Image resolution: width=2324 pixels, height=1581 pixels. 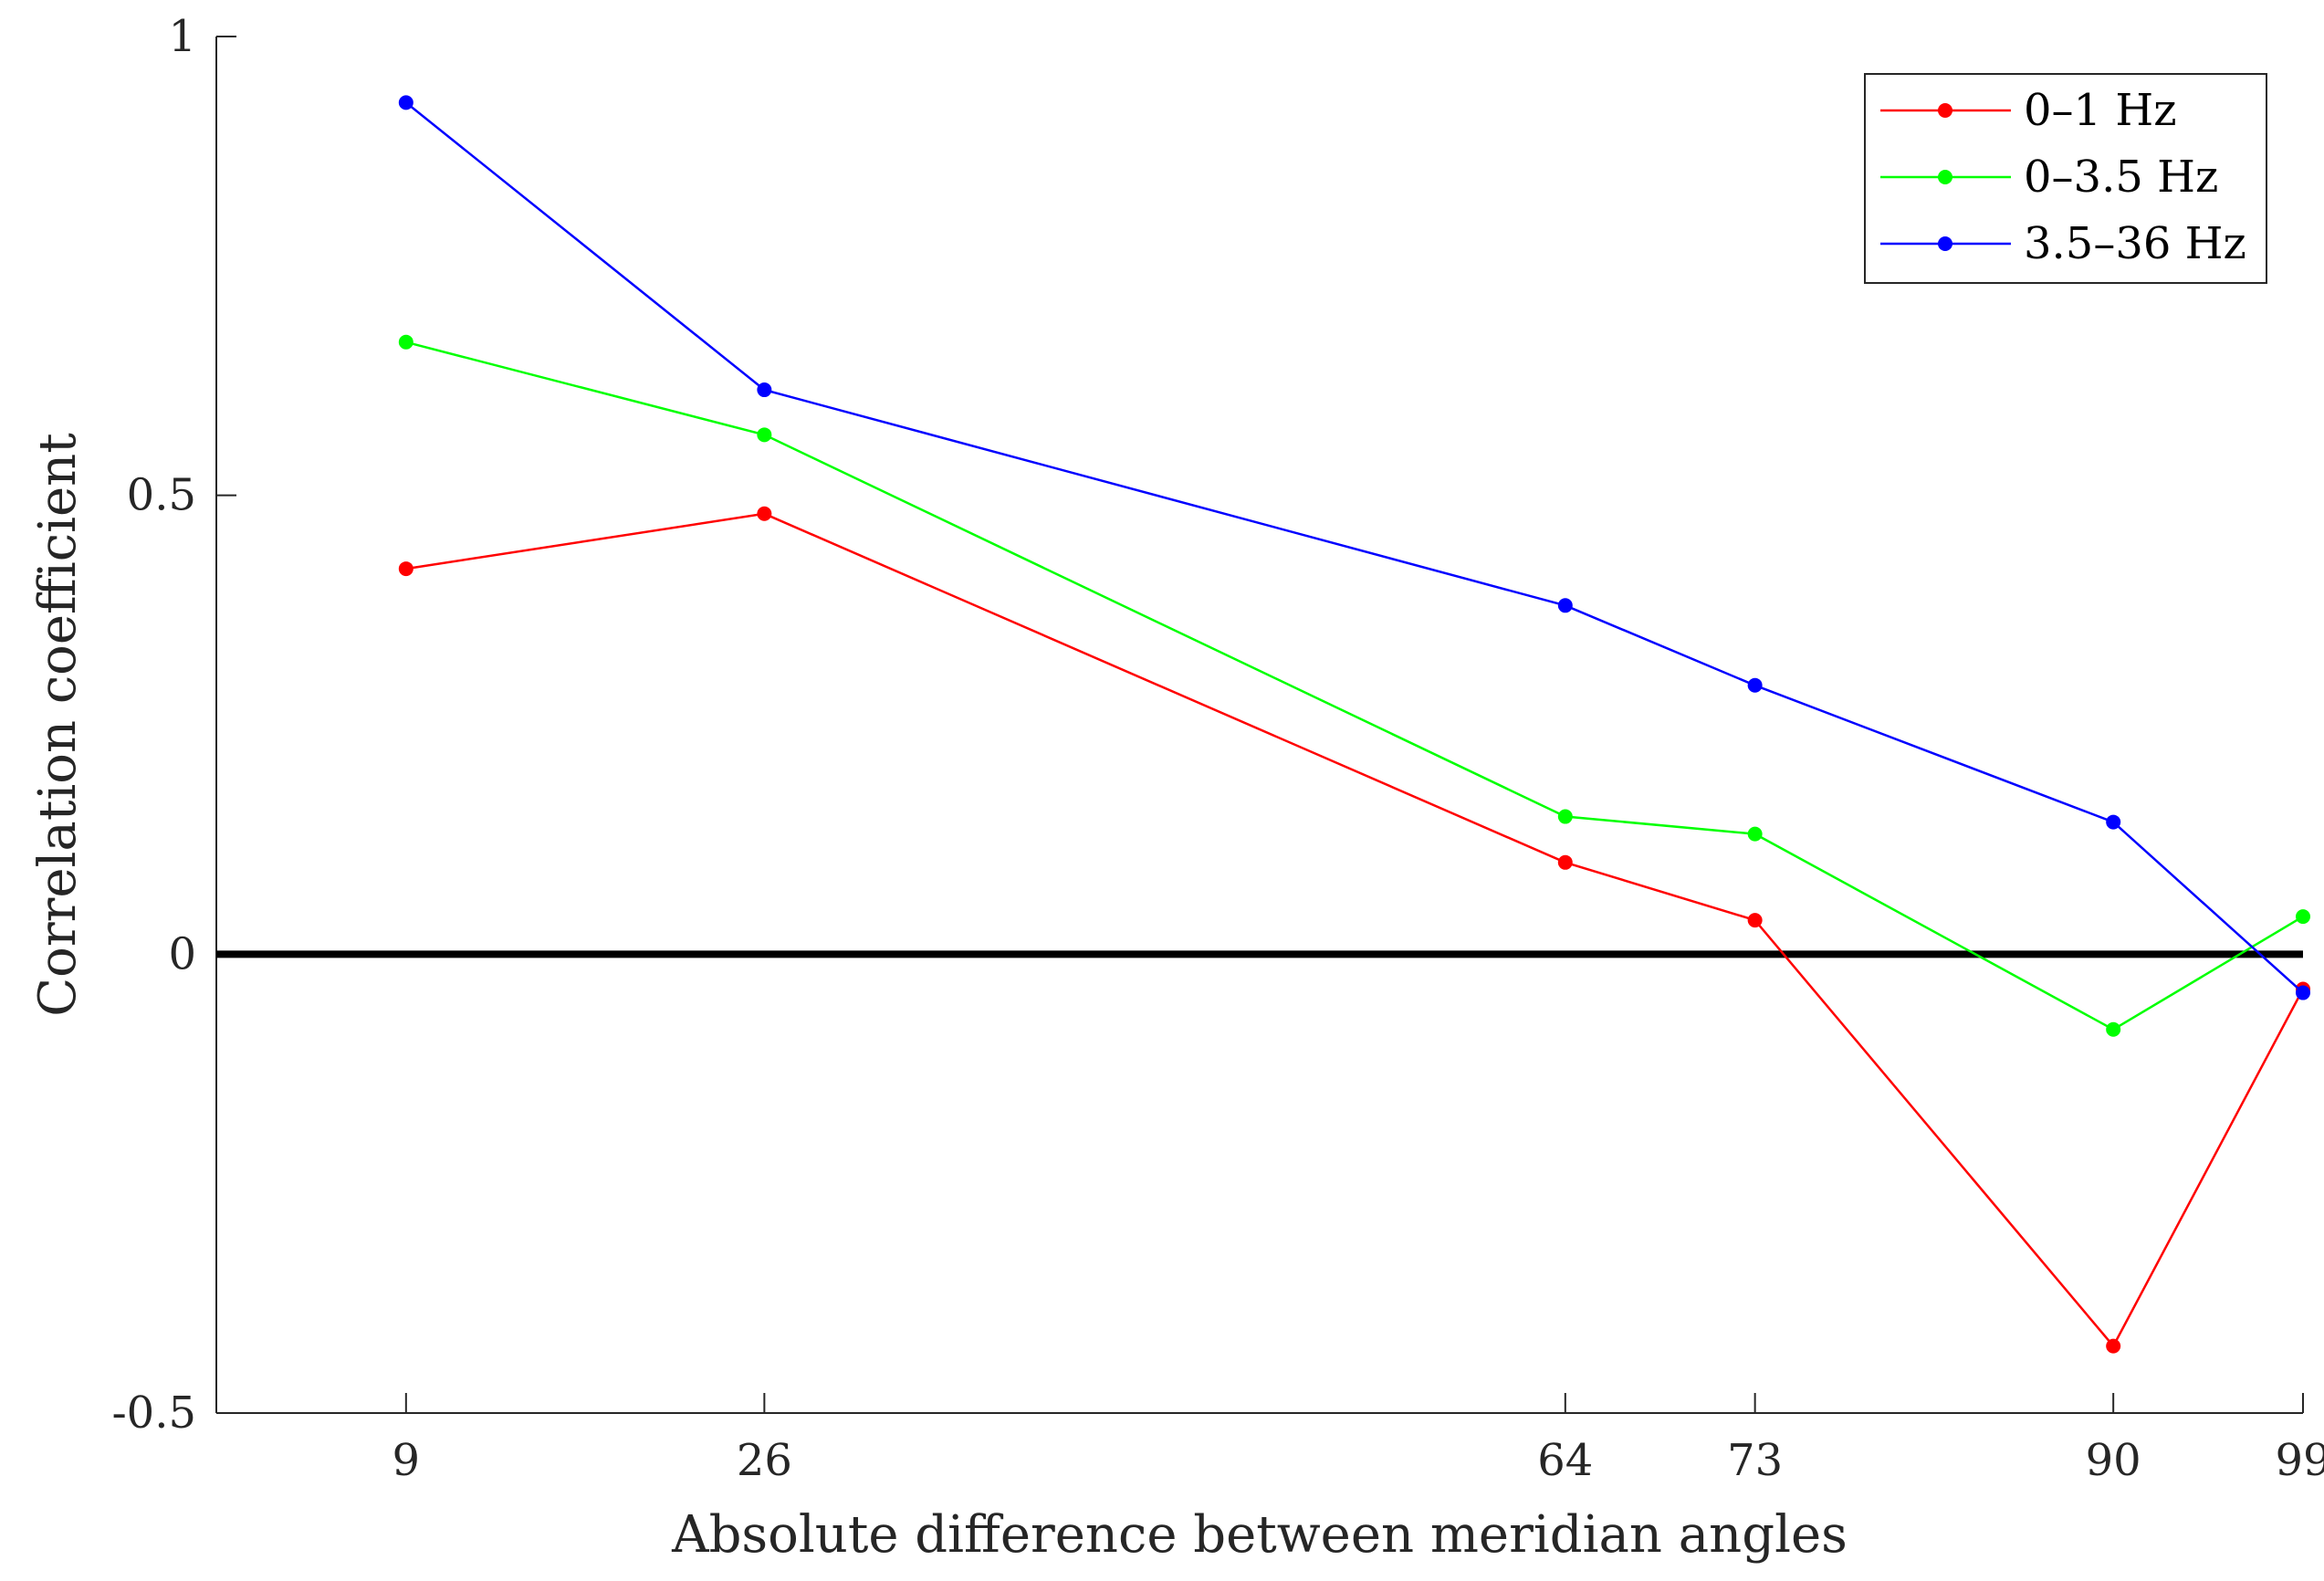 What do you see at coordinates (764, 1460) in the screenshot?
I see `x-tick-label: 26` at bounding box center [764, 1460].